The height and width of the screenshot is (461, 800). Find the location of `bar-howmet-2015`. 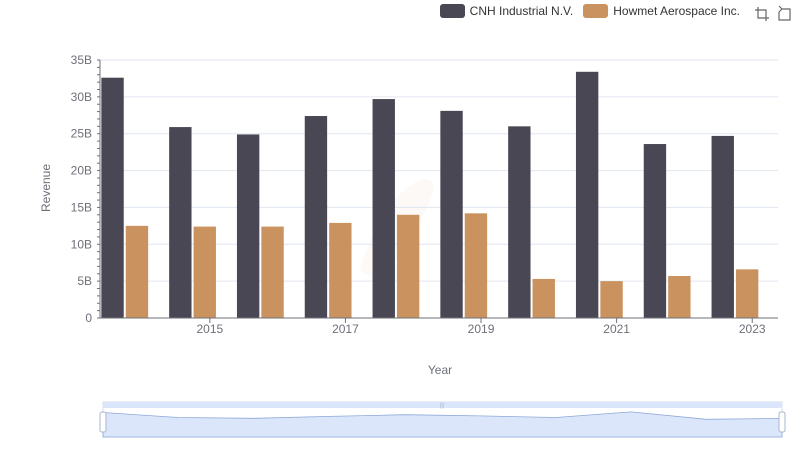

bar-howmet-2015 is located at coordinates (204, 272).